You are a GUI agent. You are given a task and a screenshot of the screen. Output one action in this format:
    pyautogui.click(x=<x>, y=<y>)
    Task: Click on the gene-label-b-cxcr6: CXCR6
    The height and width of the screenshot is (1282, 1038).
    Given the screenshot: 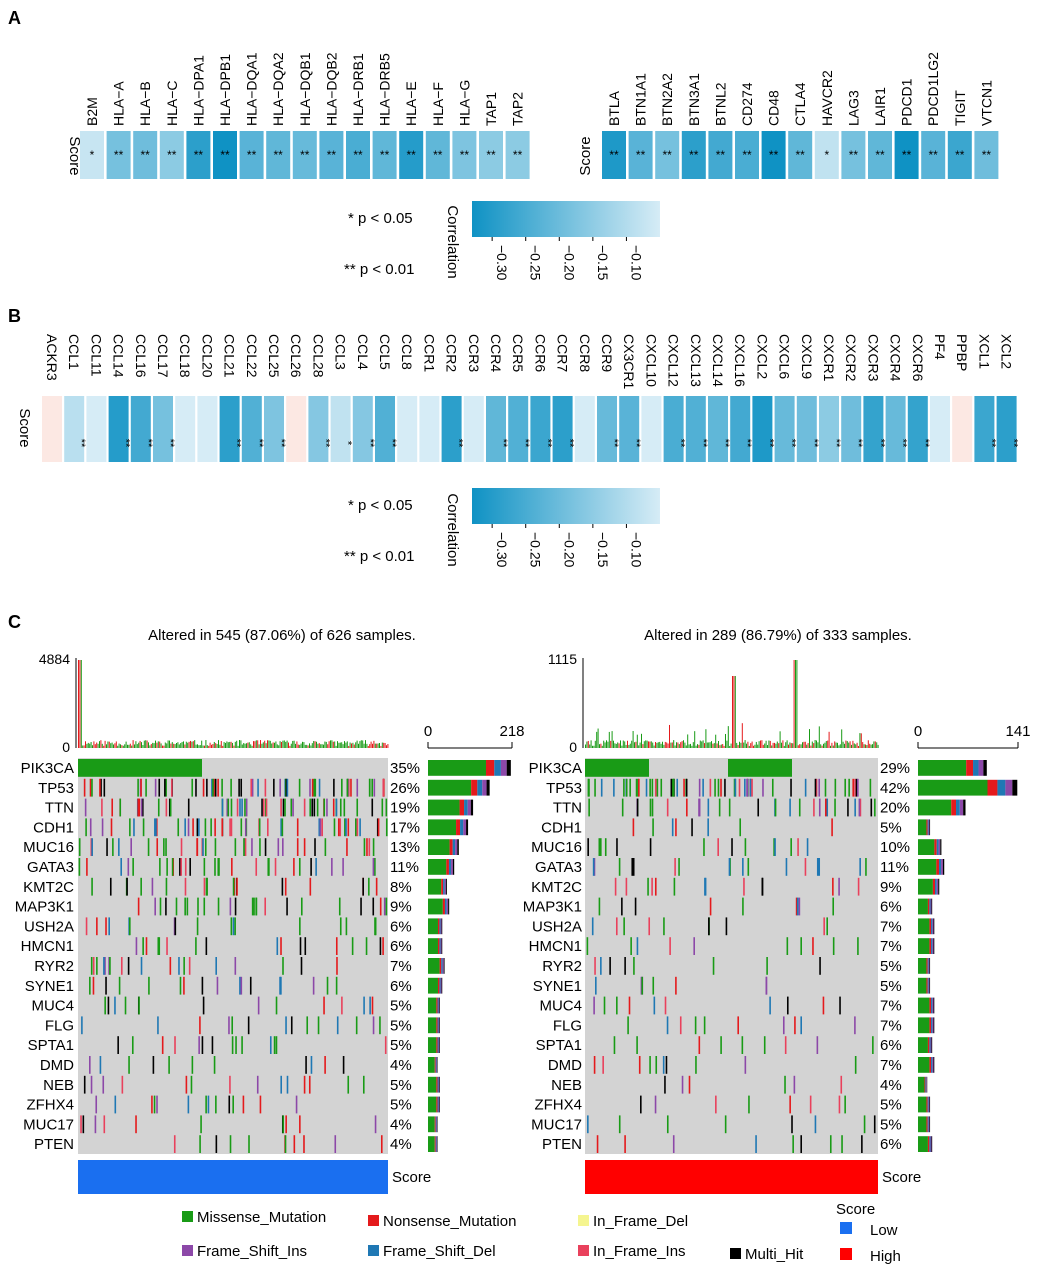 What is the action you would take?
    pyautogui.click(x=918, y=358)
    